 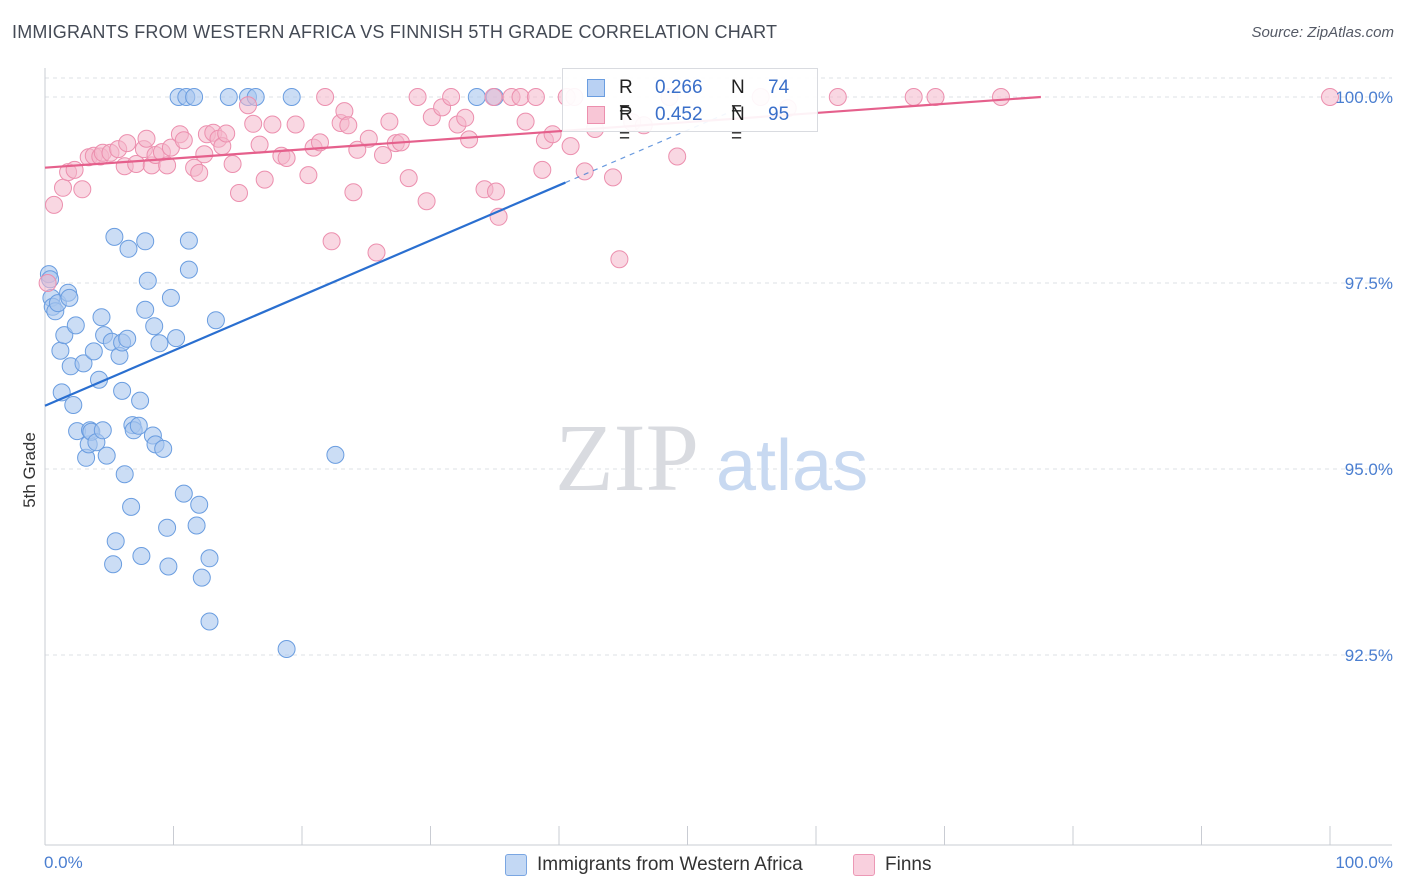 What do you see at coordinates (679, 87) in the screenshot?
I see `r-value: 0.266` at bounding box center [679, 87].